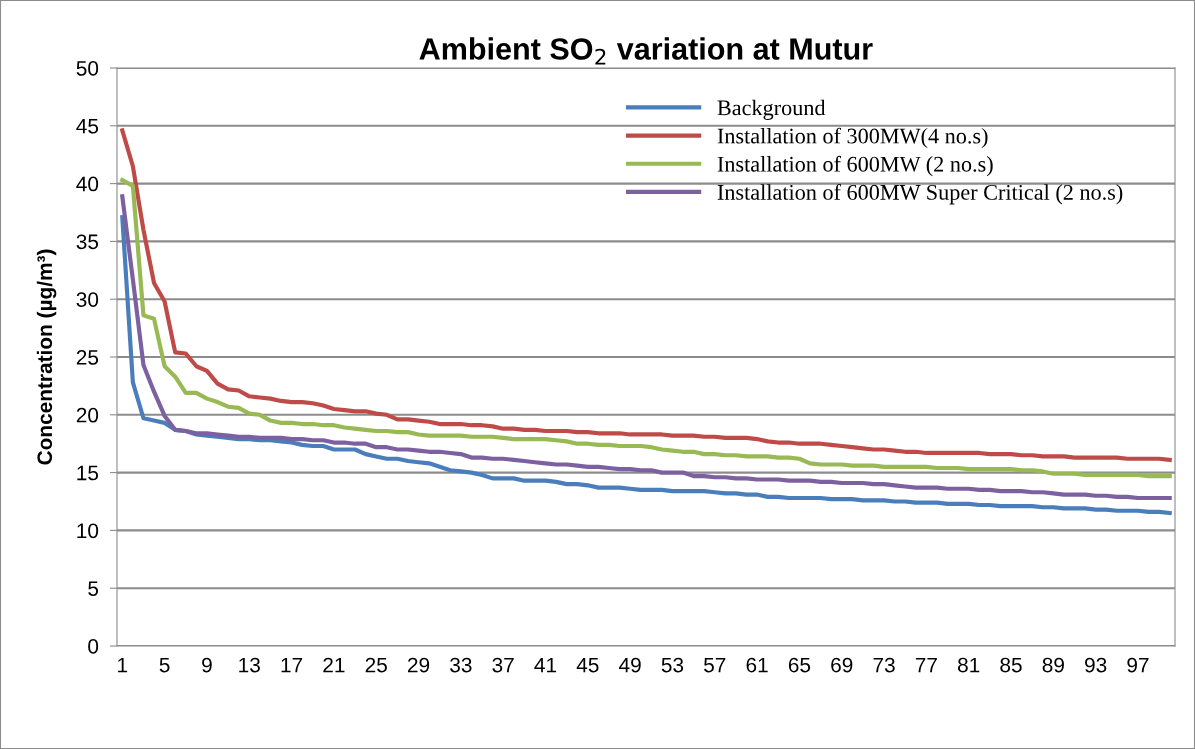 The height and width of the screenshot is (749, 1195). What do you see at coordinates (87, 415) in the screenshot?
I see `y-tick-label: 20` at bounding box center [87, 415].